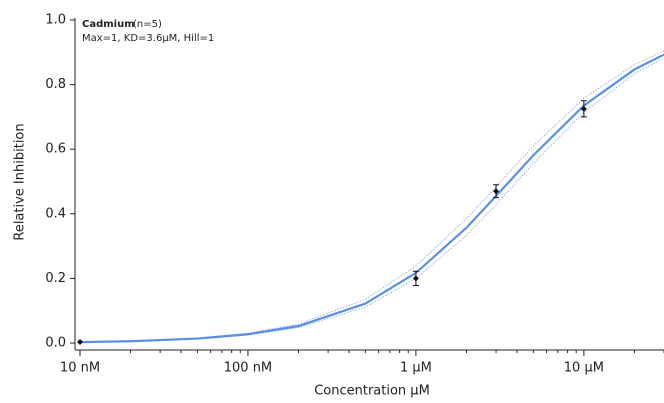 The width and height of the screenshot is (664, 403). Describe the element at coordinates (416, 368) in the screenshot. I see `x-tick-label: 1 µM` at that location.